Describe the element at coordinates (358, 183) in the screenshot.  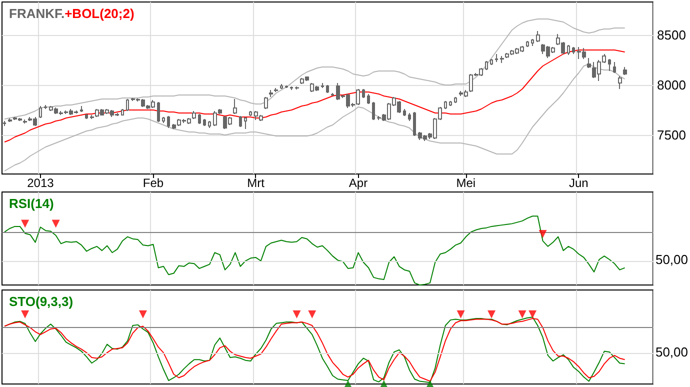
I see `x-tick-label: Apr` at that location.